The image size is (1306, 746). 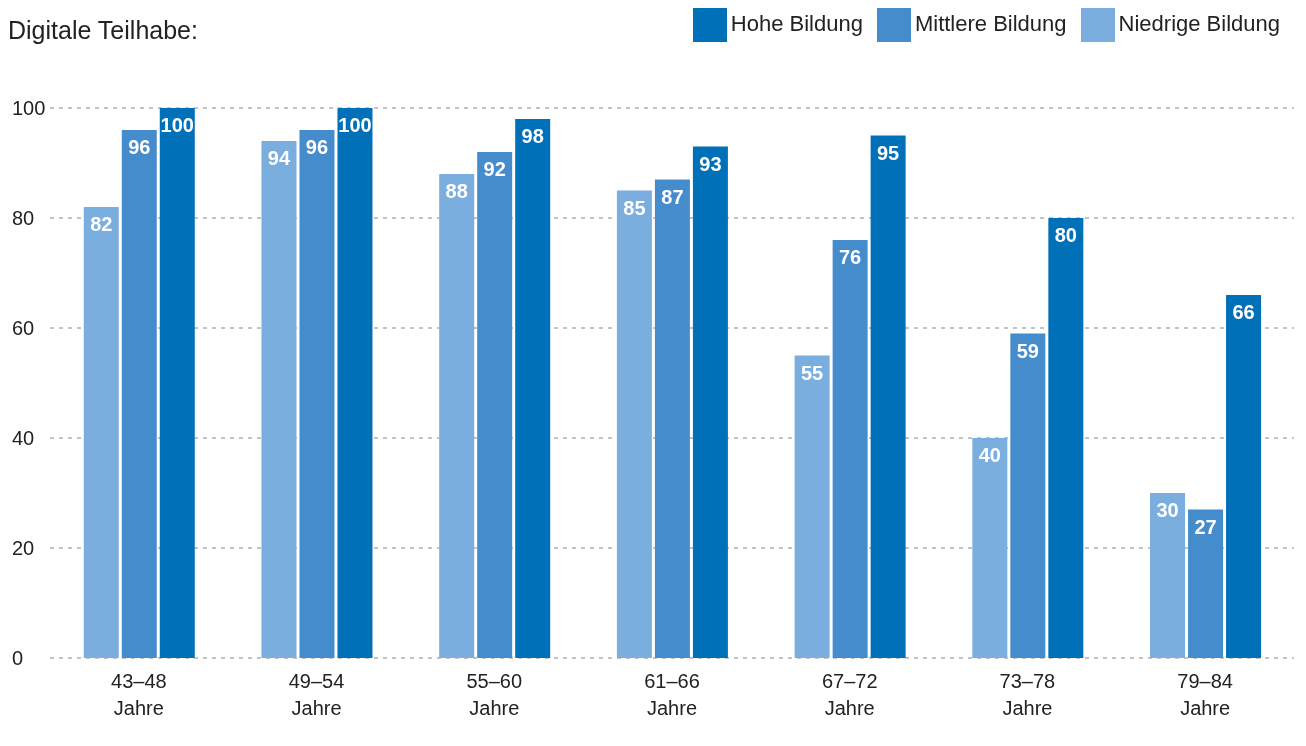 What do you see at coordinates (316, 694) in the screenshot?
I see `x-tick-label: 49–54 Jahre` at bounding box center [316, 694].